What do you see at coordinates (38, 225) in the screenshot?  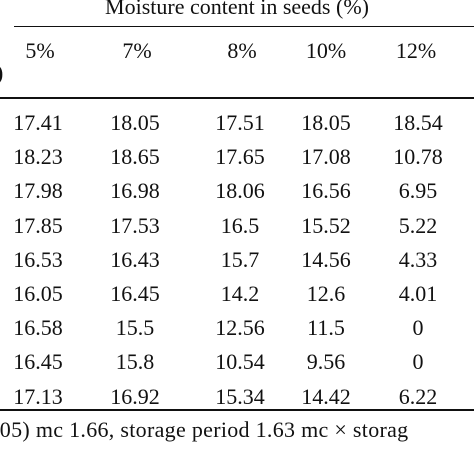 I see `table-cell: 17.85` at bounding box center [38, 225].